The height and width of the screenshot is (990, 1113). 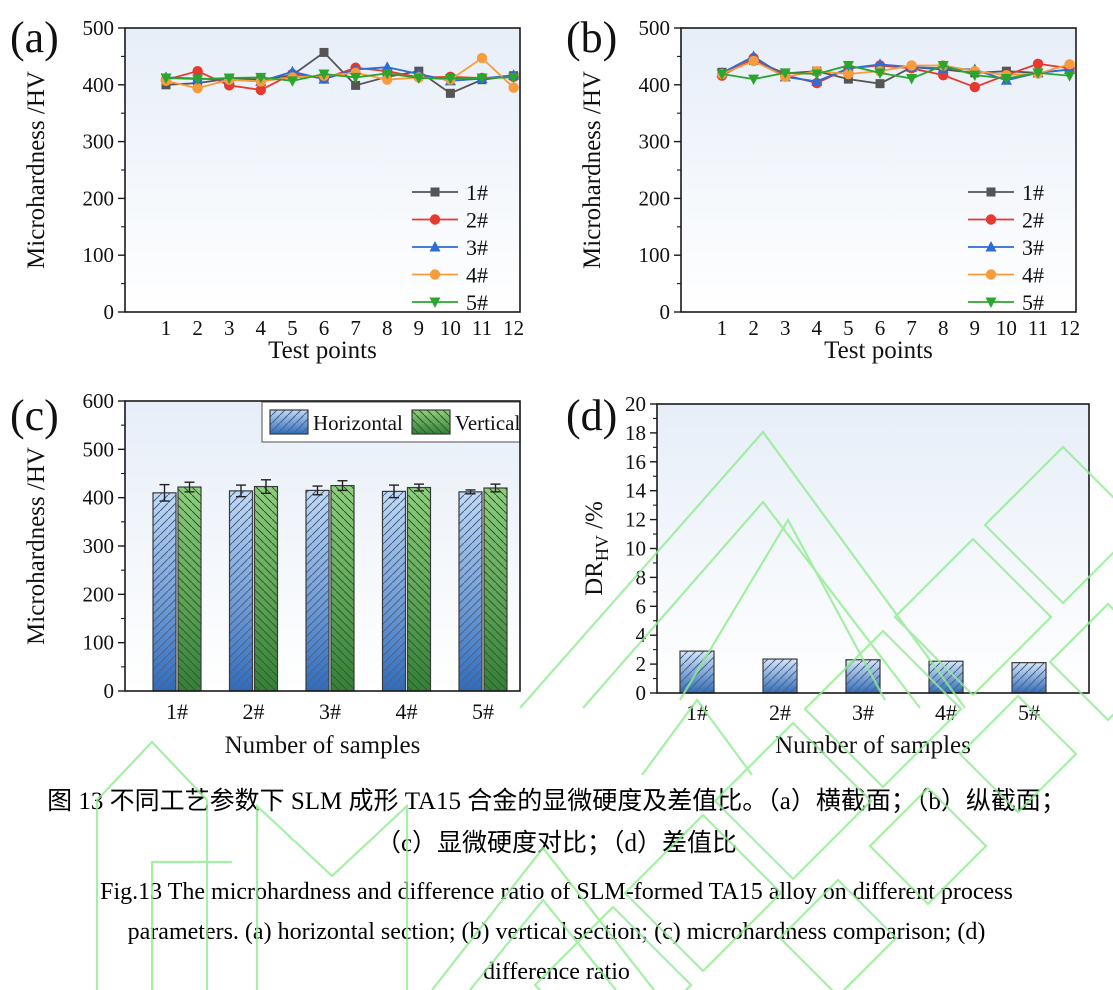 What do you see at coordinates (591, 415) in the screenshot?
I see `panel-label: (d)` at bounding box center [591, 415].